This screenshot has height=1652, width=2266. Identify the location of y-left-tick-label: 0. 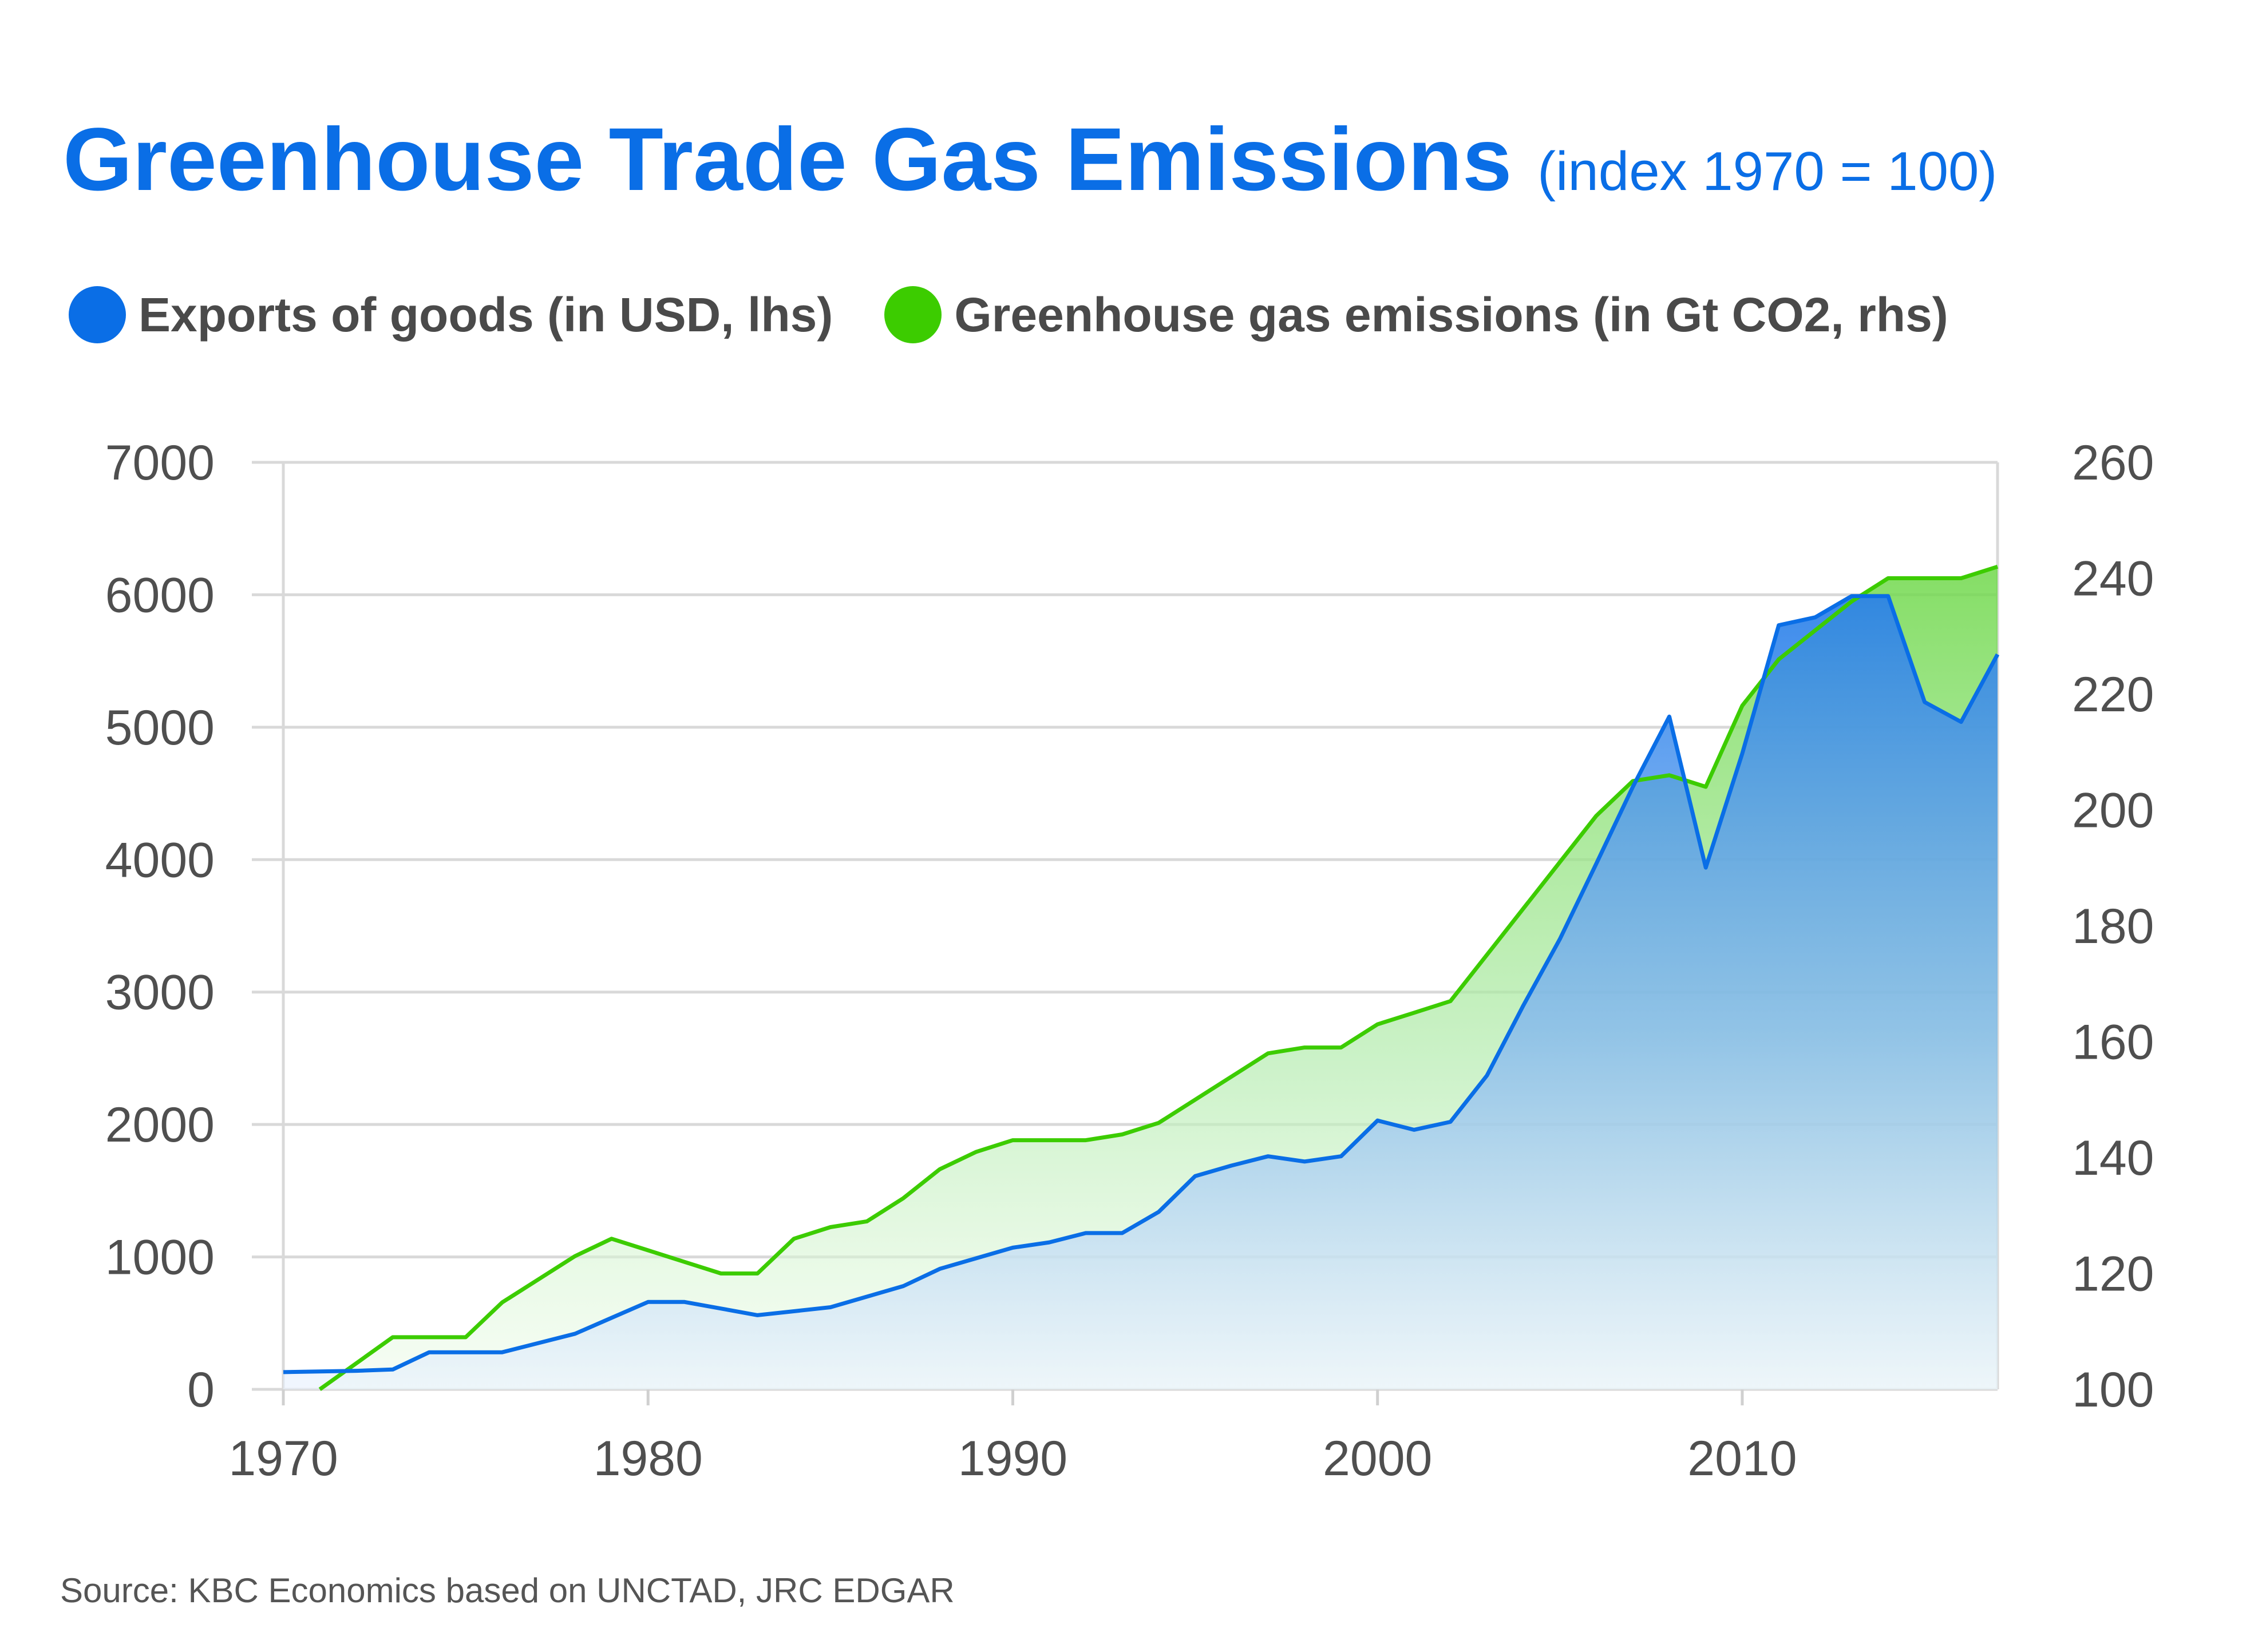
(201, 1390).